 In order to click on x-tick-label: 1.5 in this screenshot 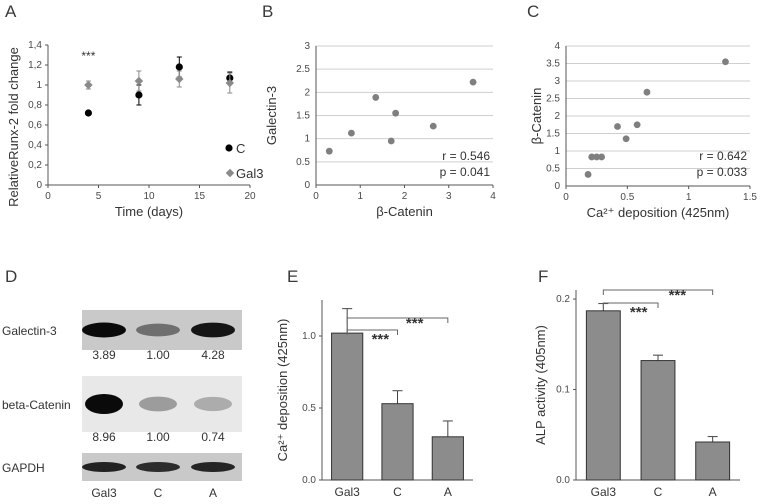, I will do `click(750, 197)`.